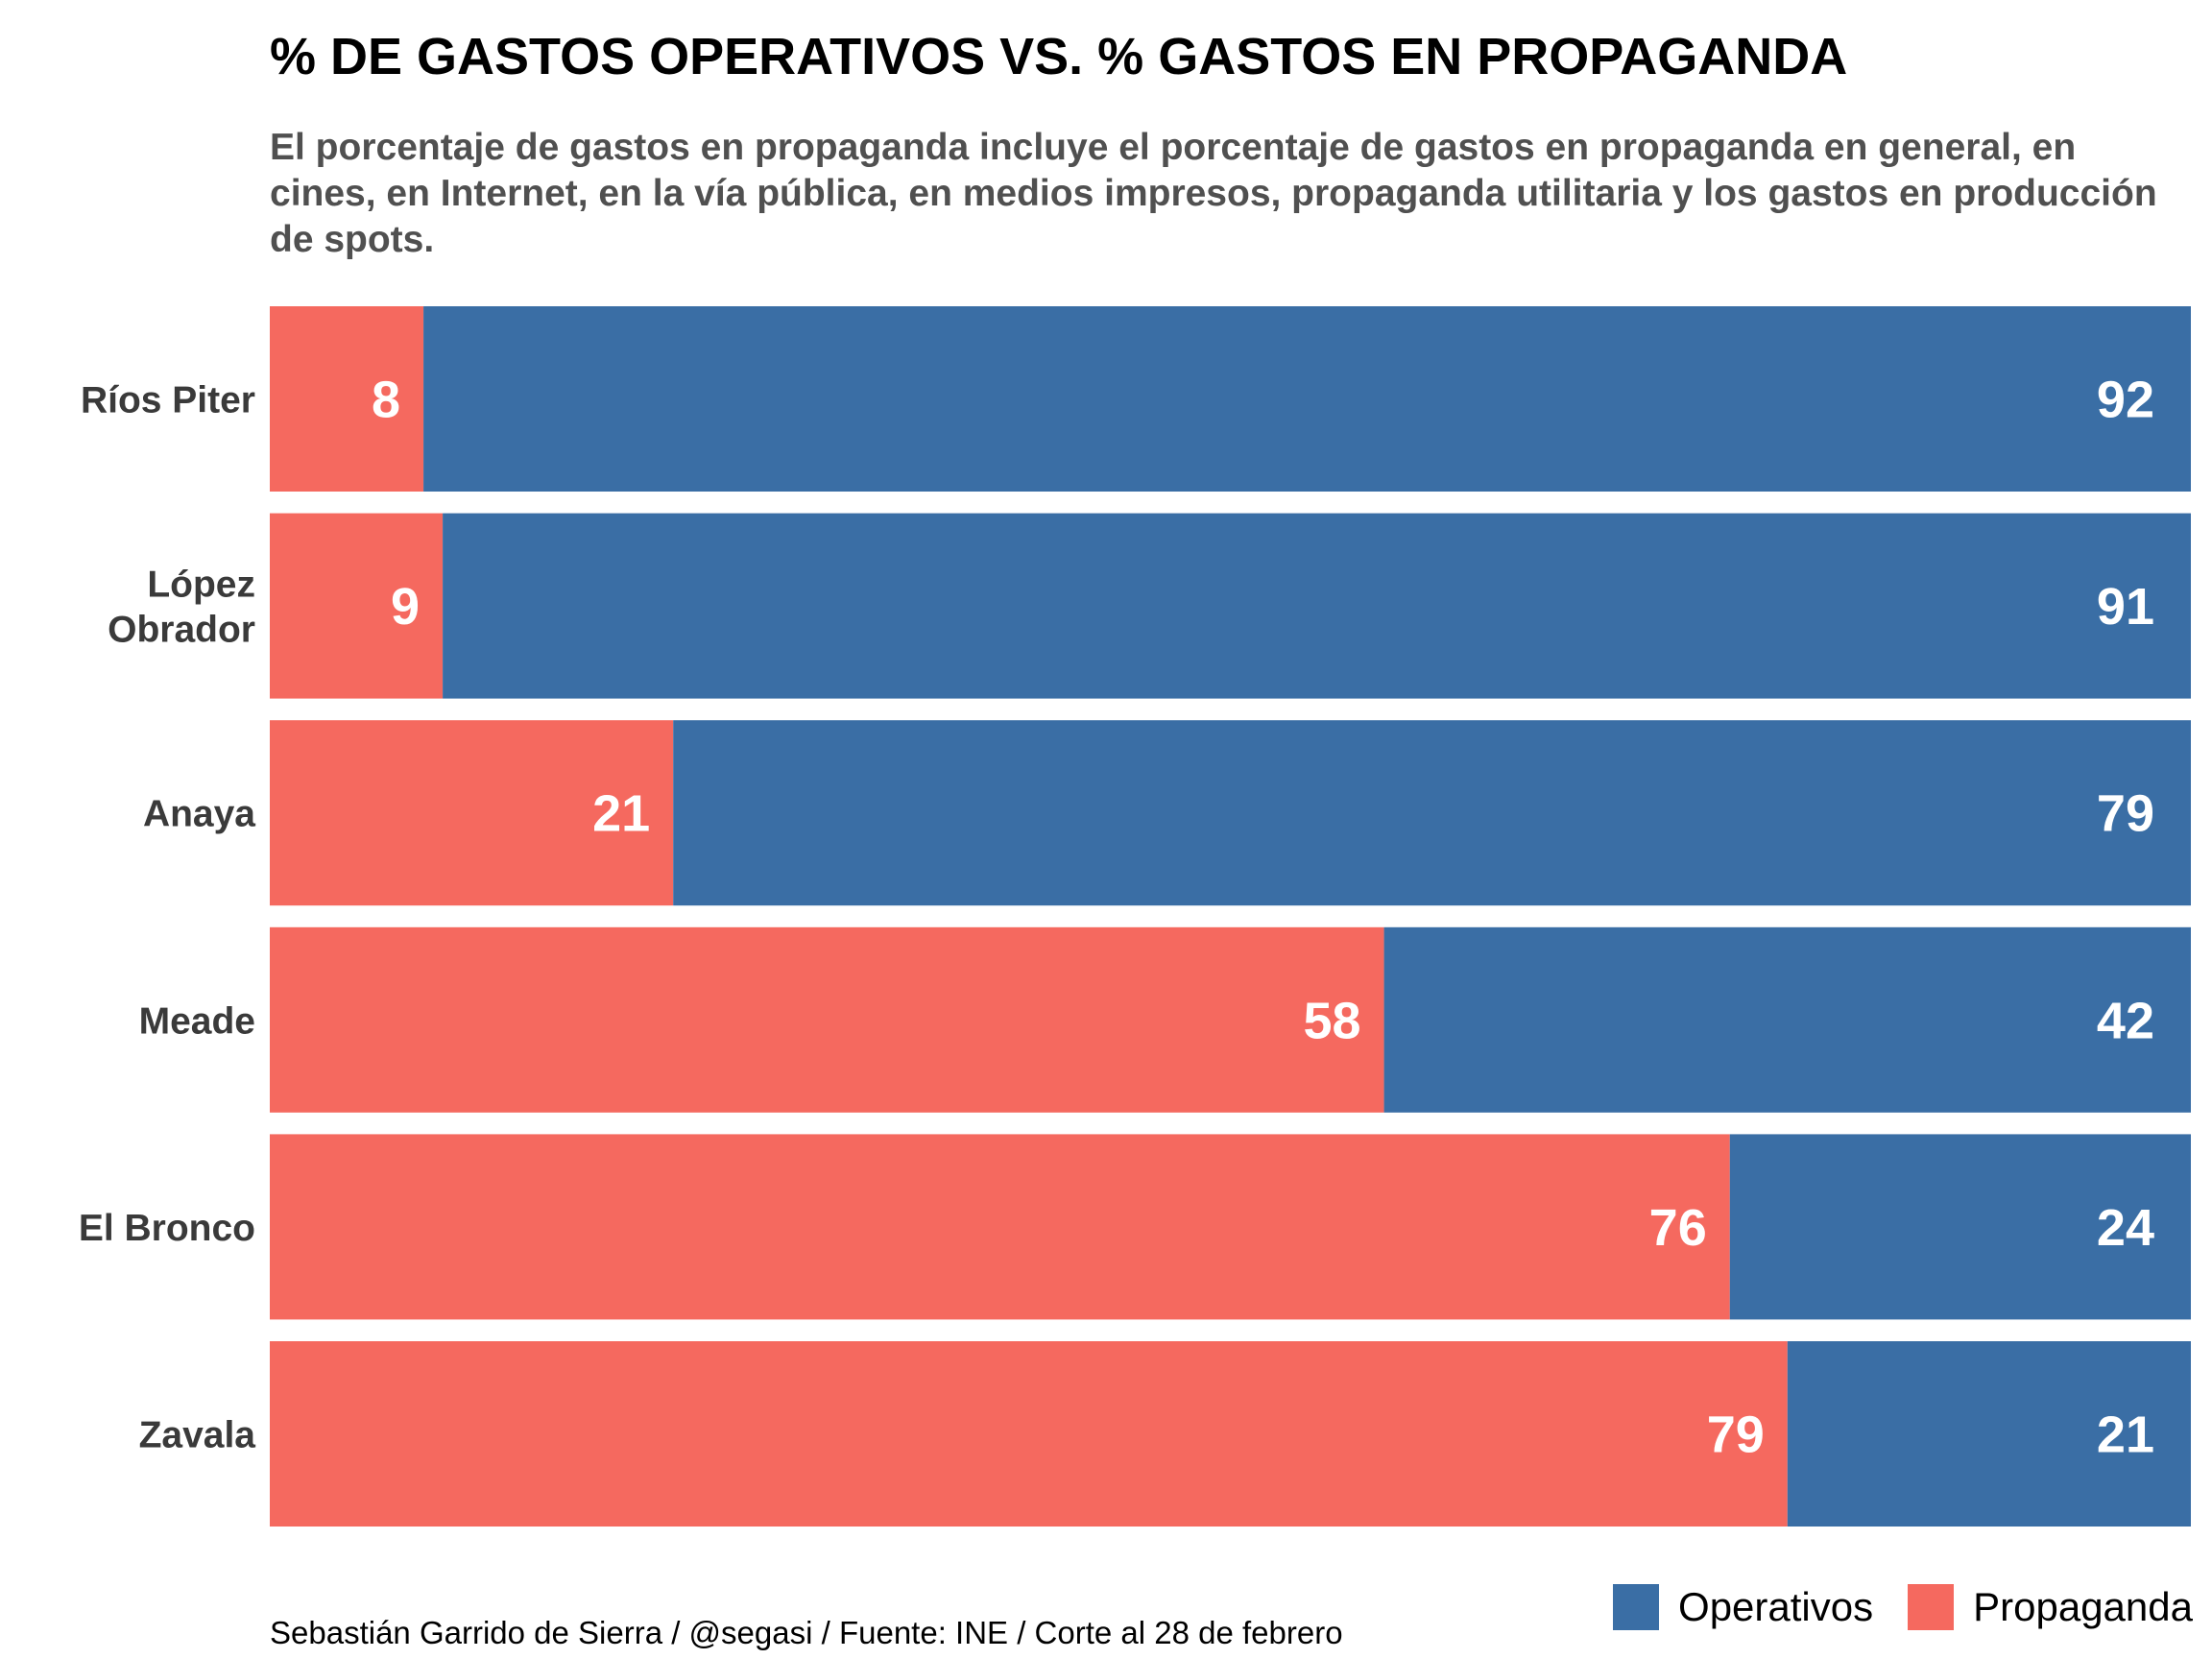 The width and height of the screenshot is (2212, 1659). What do you see at coordinates (168, 400) in the screenshot?
I see `category-label-rios-piter: Ríos Piter` at bounding box center [168, 400].